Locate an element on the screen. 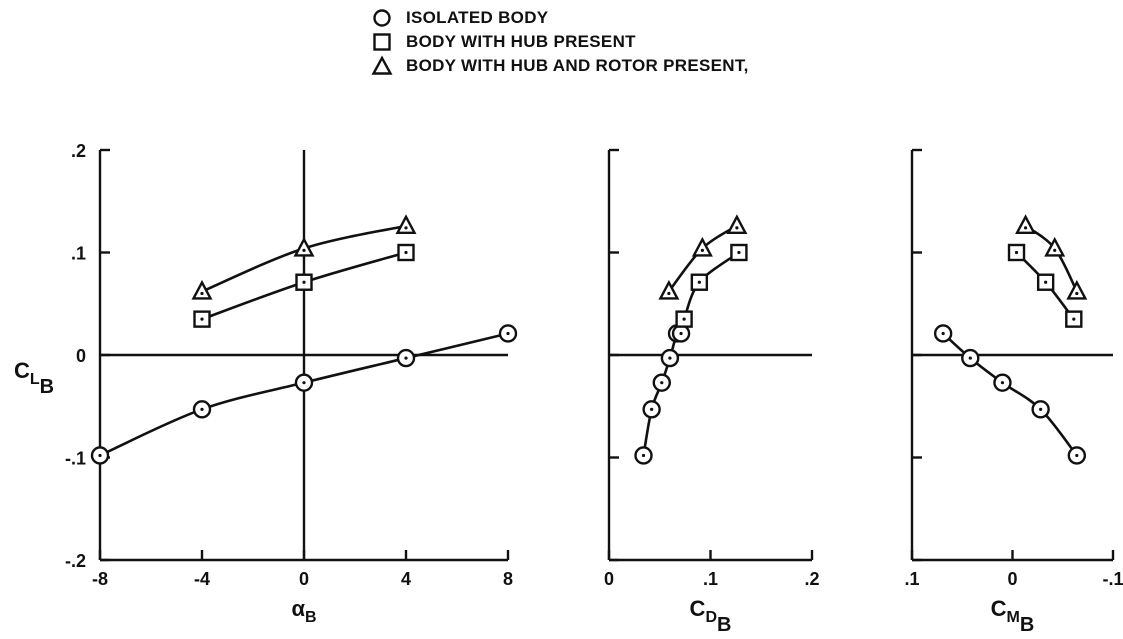 The image size is (1123, 639). y-tick-label: 0 is located at coordinates (81, 356).